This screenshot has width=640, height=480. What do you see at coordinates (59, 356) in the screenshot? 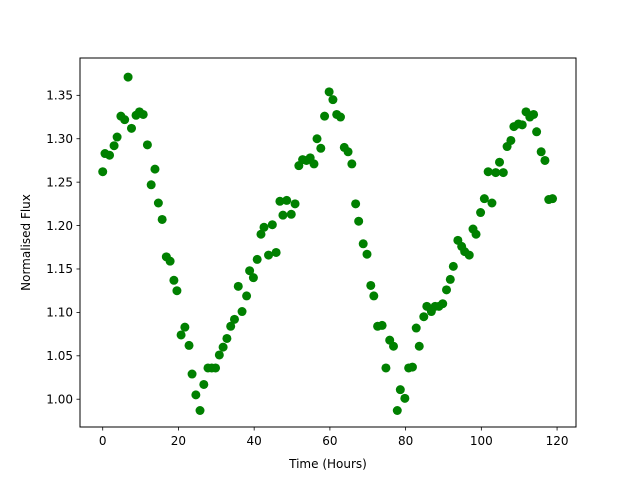
I see `y-tick-label: 1.05` at bounding box center [59, 356].